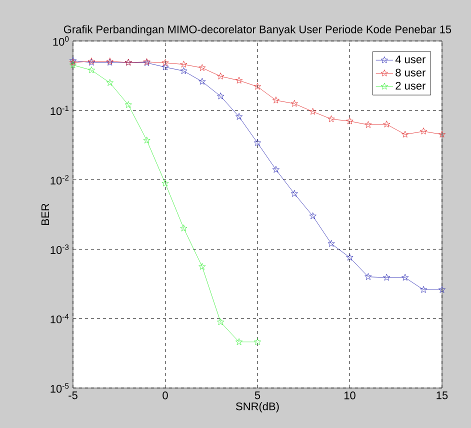 This screenshot has width=471, height=428. Describe the element at coordinates (61, 41) in the screenshot. I see `y-tick-label: 10$^{0}$` at that location.